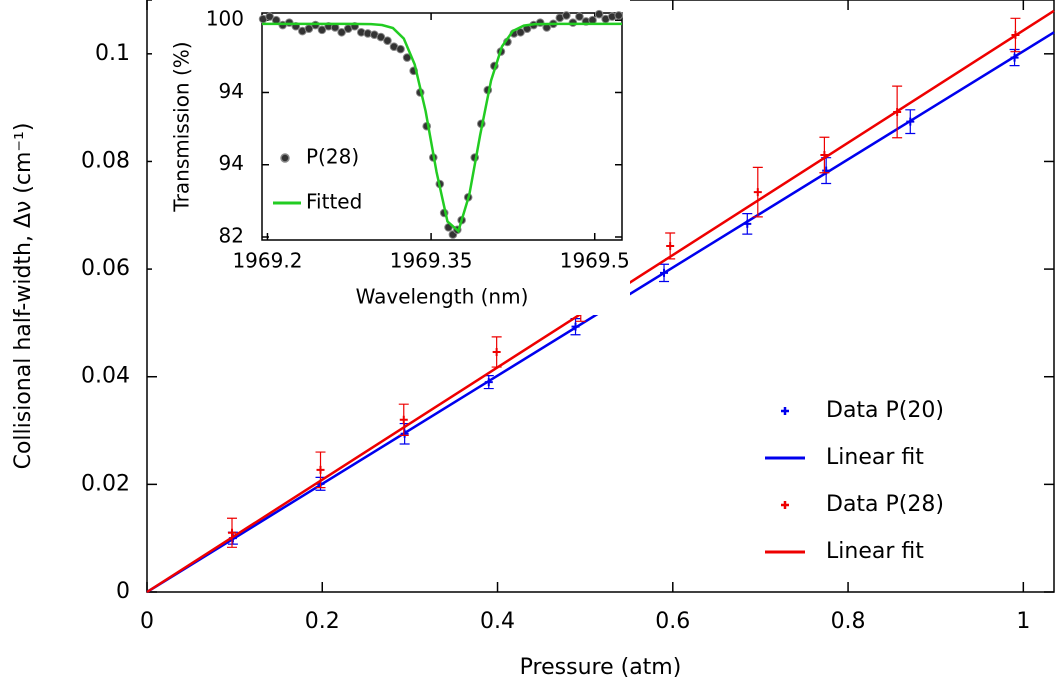 Image resolution: width=1055 pixels, height=694 pixels. I want to click on x-tick-label: 0.2, so click(322, 621).